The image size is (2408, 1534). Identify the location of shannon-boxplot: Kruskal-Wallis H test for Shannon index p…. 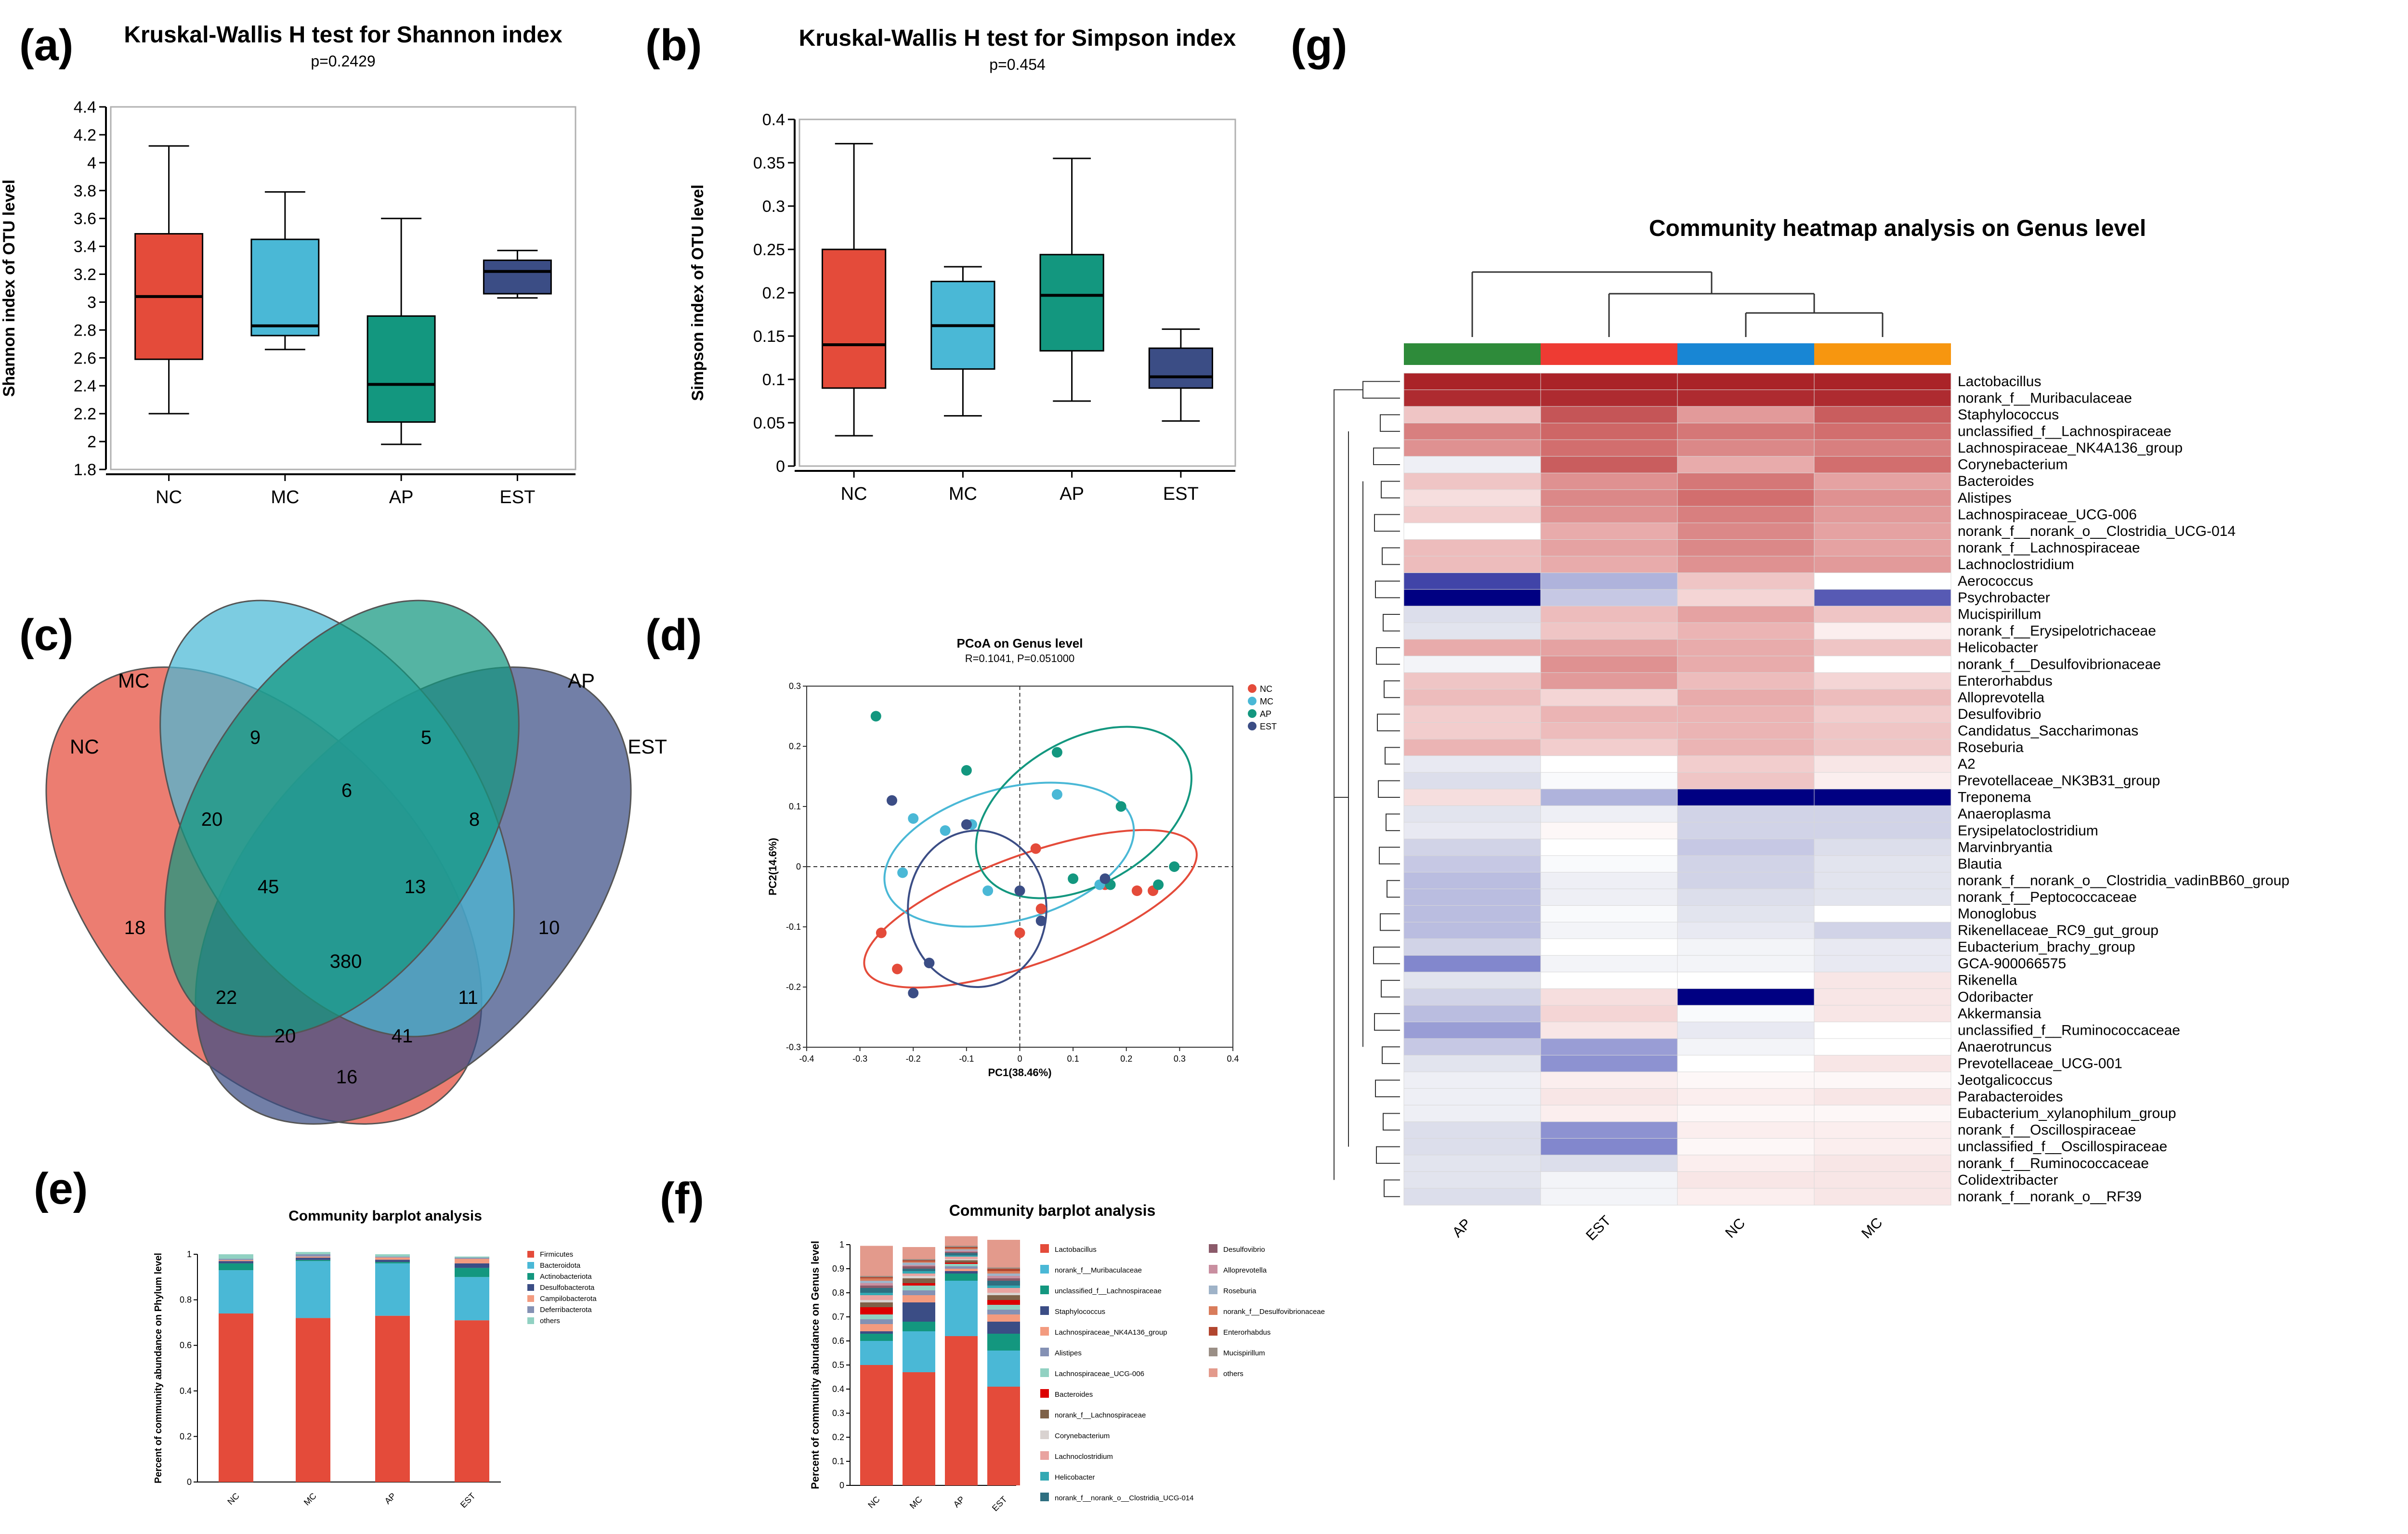
(288, 264).